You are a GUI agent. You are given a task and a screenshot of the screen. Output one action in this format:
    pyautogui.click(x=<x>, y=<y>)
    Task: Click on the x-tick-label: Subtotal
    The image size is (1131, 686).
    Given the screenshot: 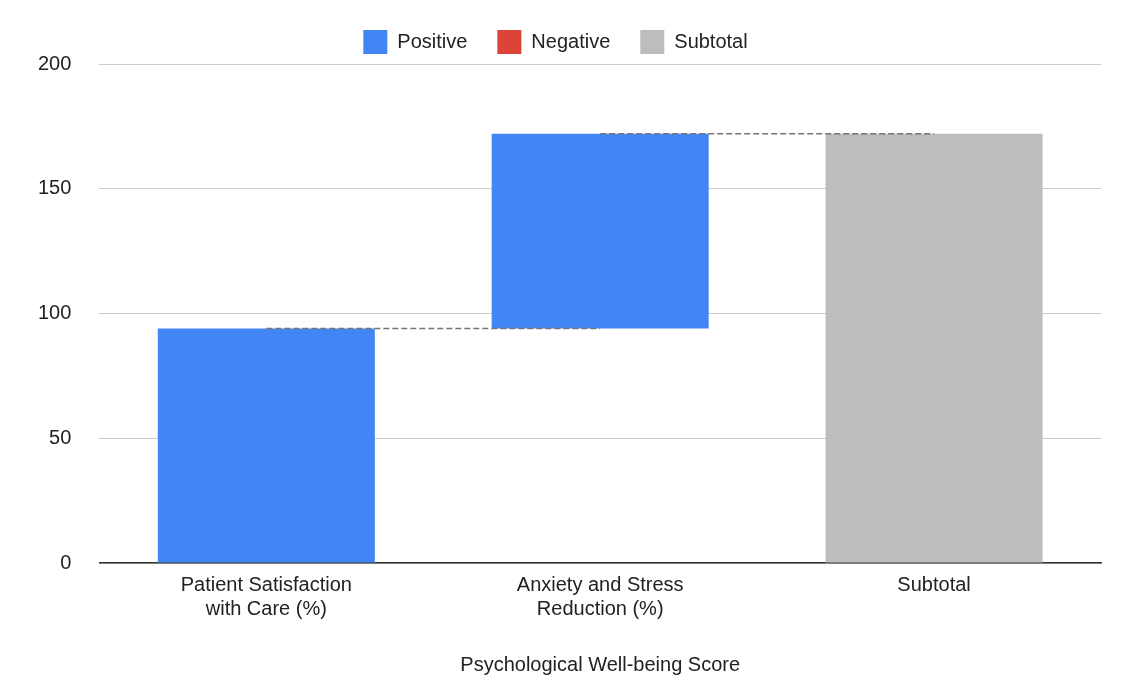 What is the action you would take?
    pyautogui.click(x=934, y=583)
    